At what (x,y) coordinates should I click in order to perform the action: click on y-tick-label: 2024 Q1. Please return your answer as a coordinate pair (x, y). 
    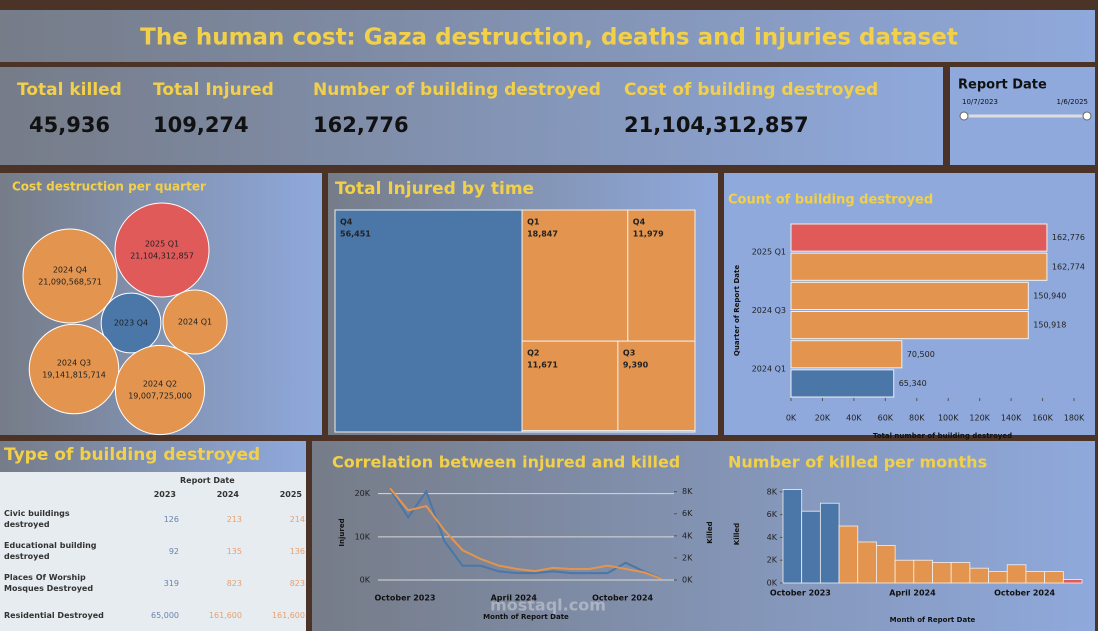
    Looking at the image, I should click on (769, 368).